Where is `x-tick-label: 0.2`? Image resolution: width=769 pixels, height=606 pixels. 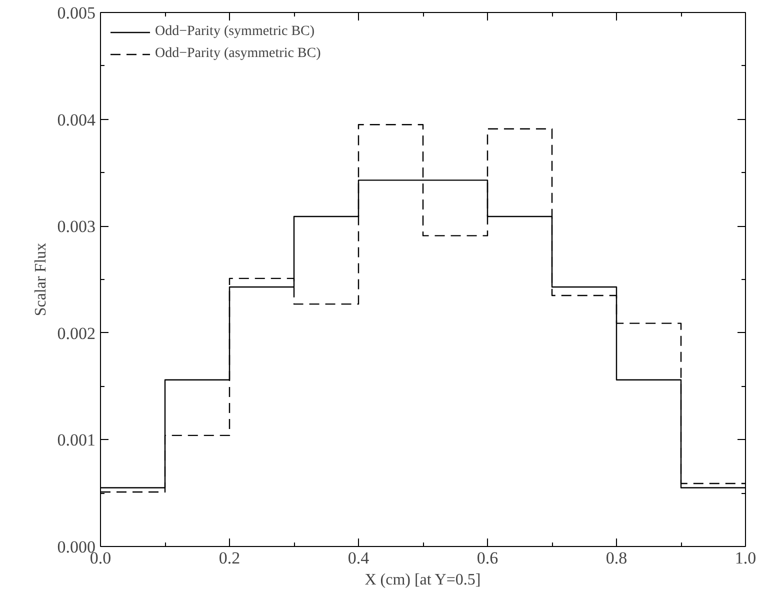 x-tick-label: 0.2 is located at coordinates (229, 558).